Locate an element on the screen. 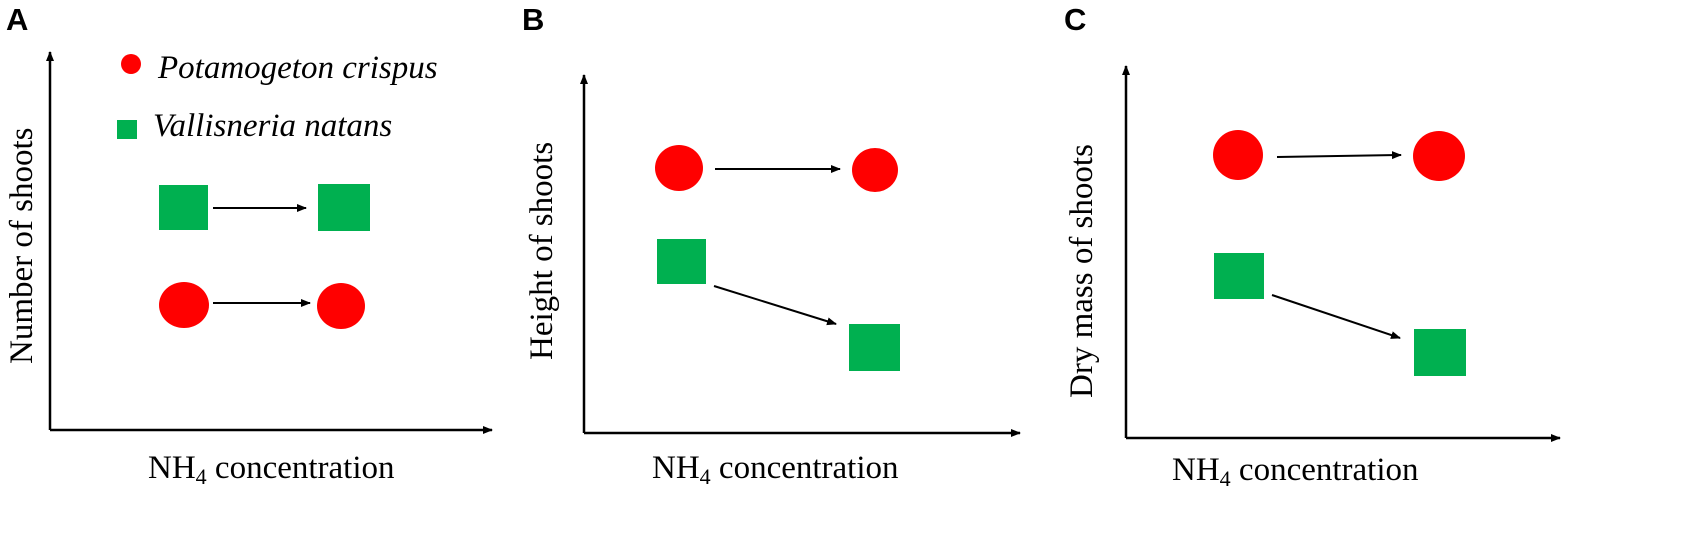 This screenshot has height=535, width=1702. potamogeton-change-arrow is located at coordinates (1339, 155).